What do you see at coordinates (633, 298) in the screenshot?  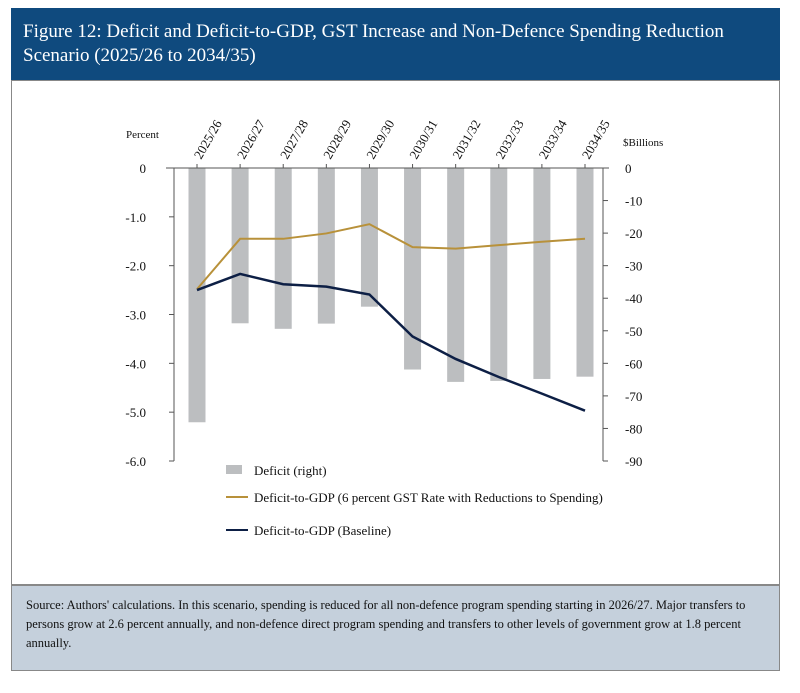 I see `right-tick-label: -40` at bounding box center [633, 298].